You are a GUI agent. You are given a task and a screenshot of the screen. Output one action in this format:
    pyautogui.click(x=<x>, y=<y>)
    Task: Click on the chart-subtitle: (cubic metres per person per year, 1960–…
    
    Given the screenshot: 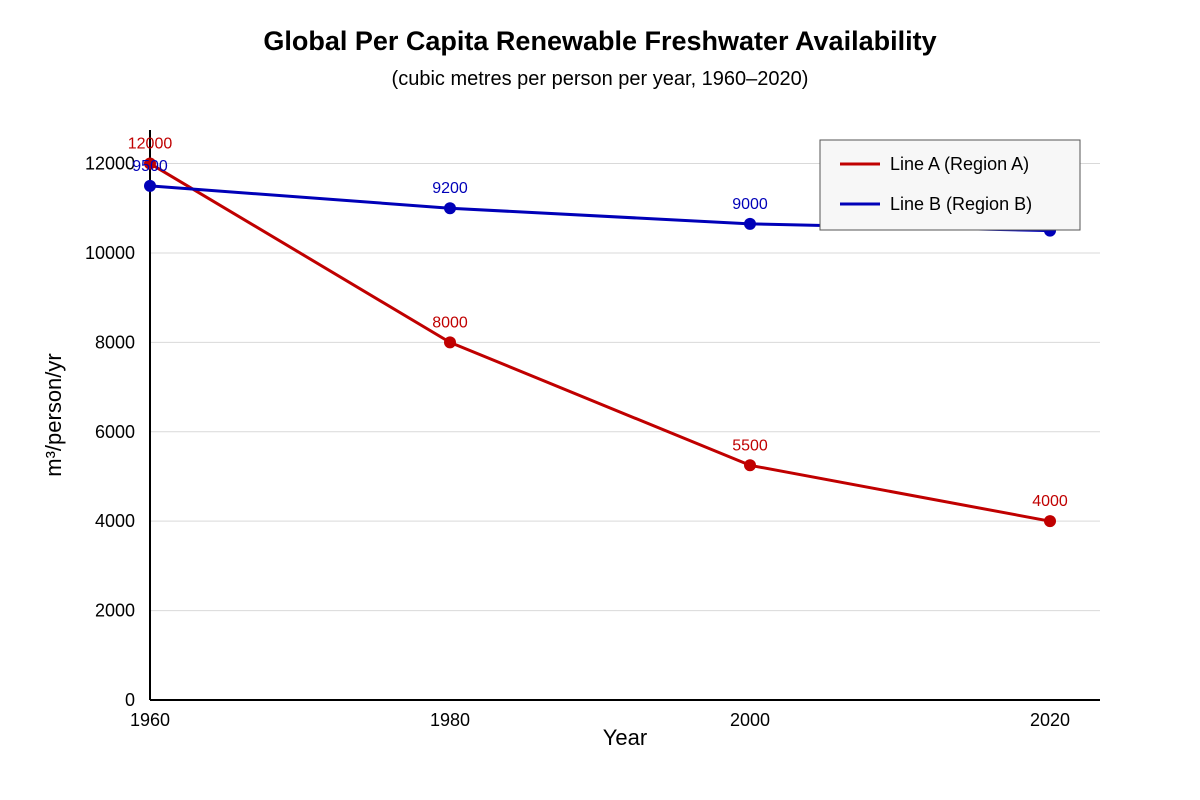 What is the action you would take?
    pyautogui.click(x=600, y=79)
    